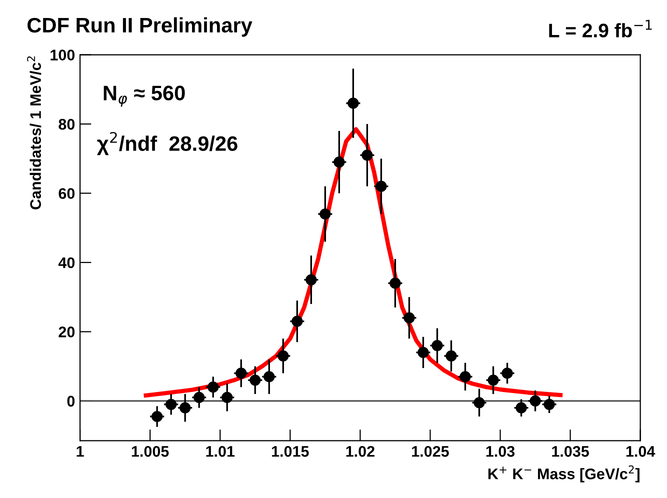 The image size is (667, 498). I want to click on x-tick-label: 1.02, so click(360, 451).